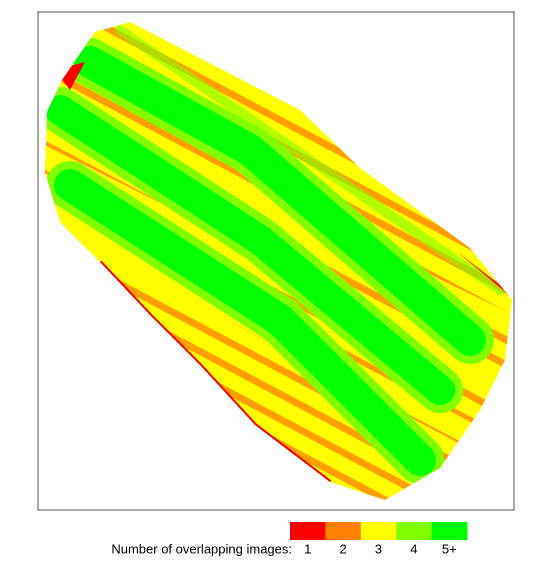 The width and height of the screenshot is (552, 588). What do you see at coordinates (449, 548) in the screenshot?
I see `legend-item-label: 5+` at bounding box center [449, 548].